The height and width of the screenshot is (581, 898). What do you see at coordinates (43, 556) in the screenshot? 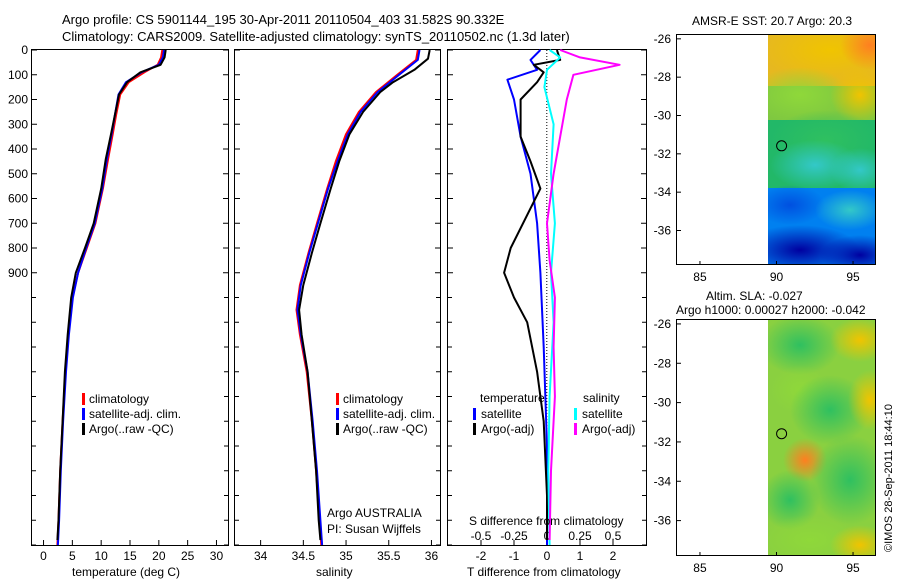
I see `x-tick-label: 0` at bounding box center [43, 556].